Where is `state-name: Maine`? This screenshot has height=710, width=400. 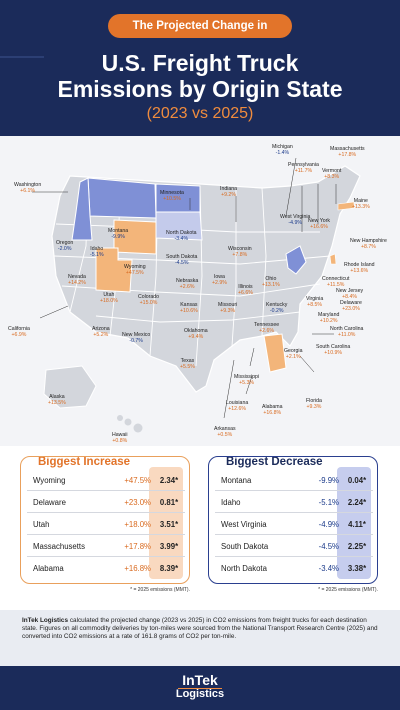 state-name: Maine is located at coordinates (360, 201).